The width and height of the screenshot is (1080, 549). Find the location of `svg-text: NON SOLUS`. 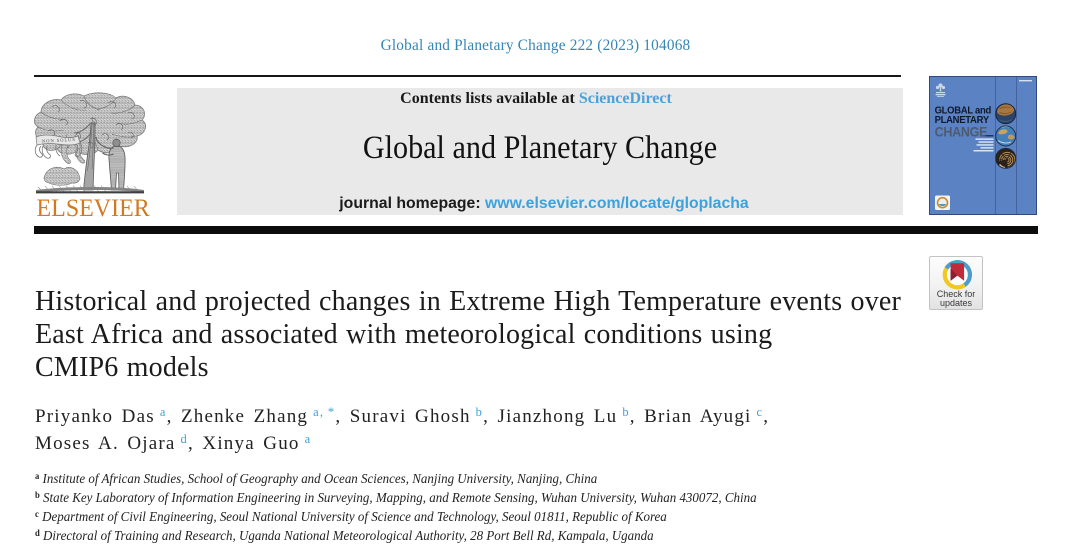

svg-text: NON SOLUS is located at coordinates (59, 140).